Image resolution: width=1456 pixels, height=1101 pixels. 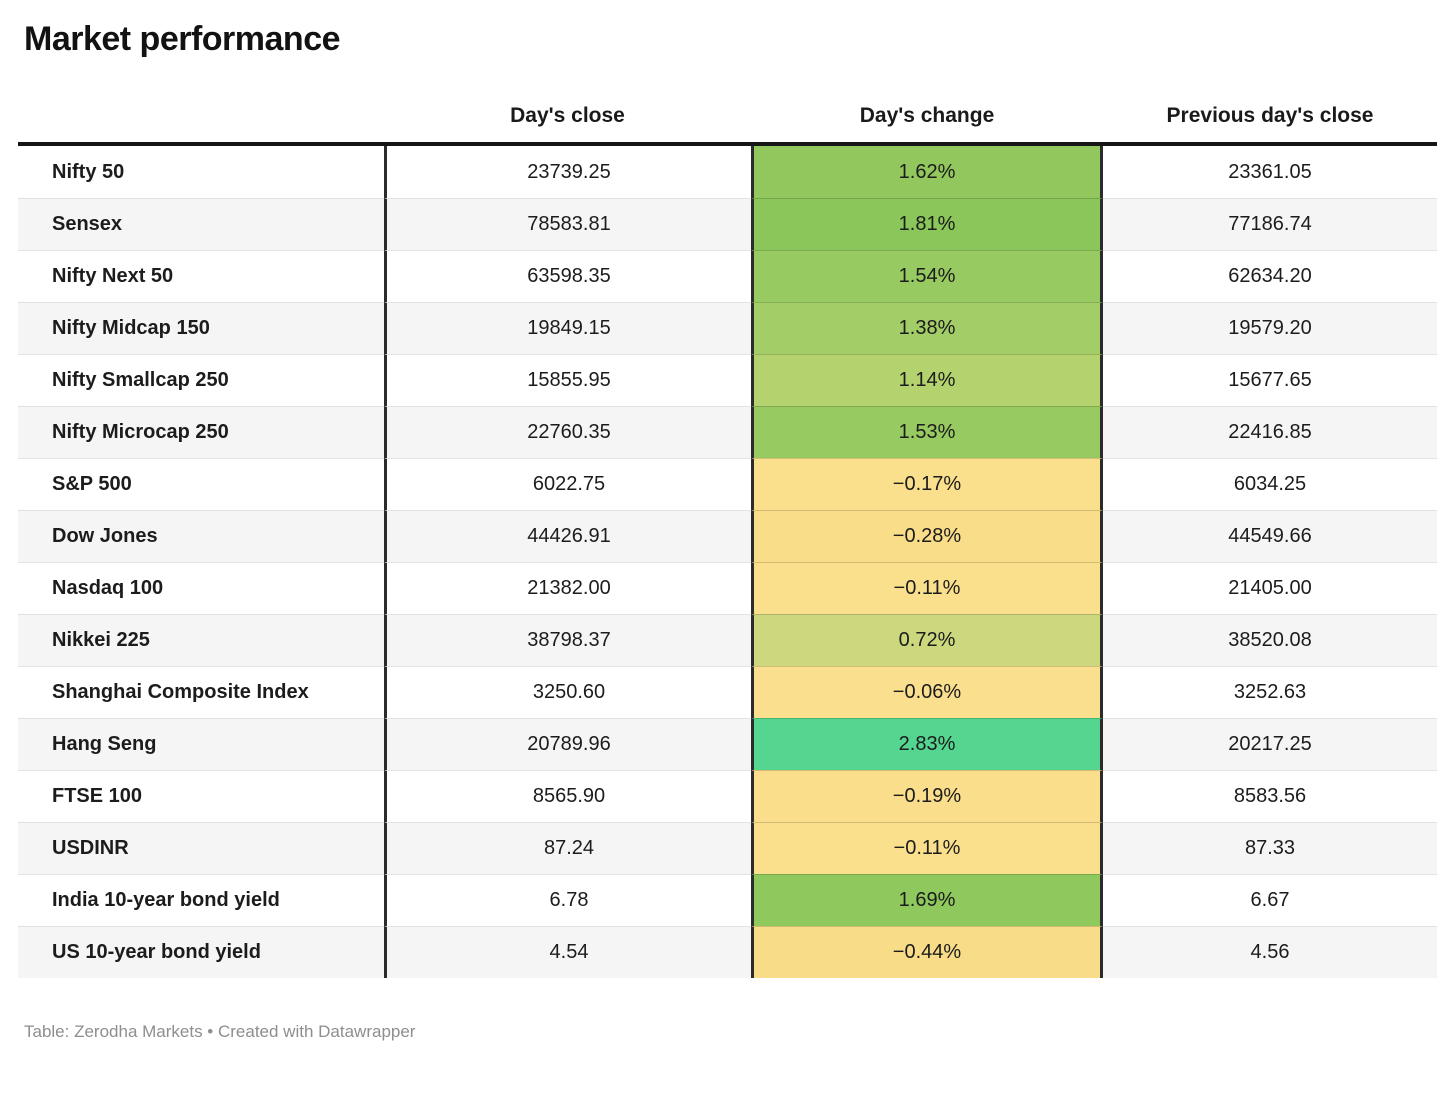 What do you see at coordinates (201, 484) in the screenshot?
I see `row-label: S&P 500` at bounding box center [201, 484].